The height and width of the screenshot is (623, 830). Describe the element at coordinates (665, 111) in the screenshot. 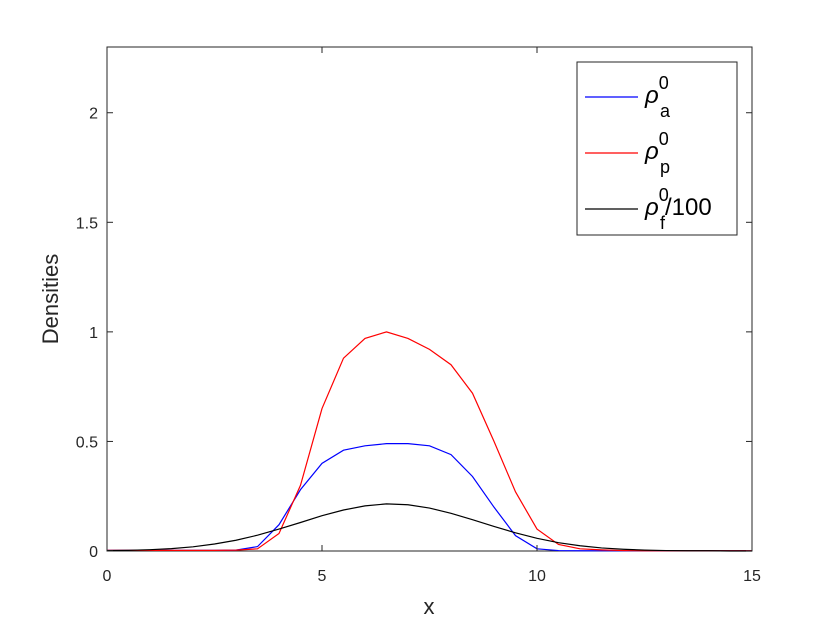

I see `legend-subscript: a` at that location.